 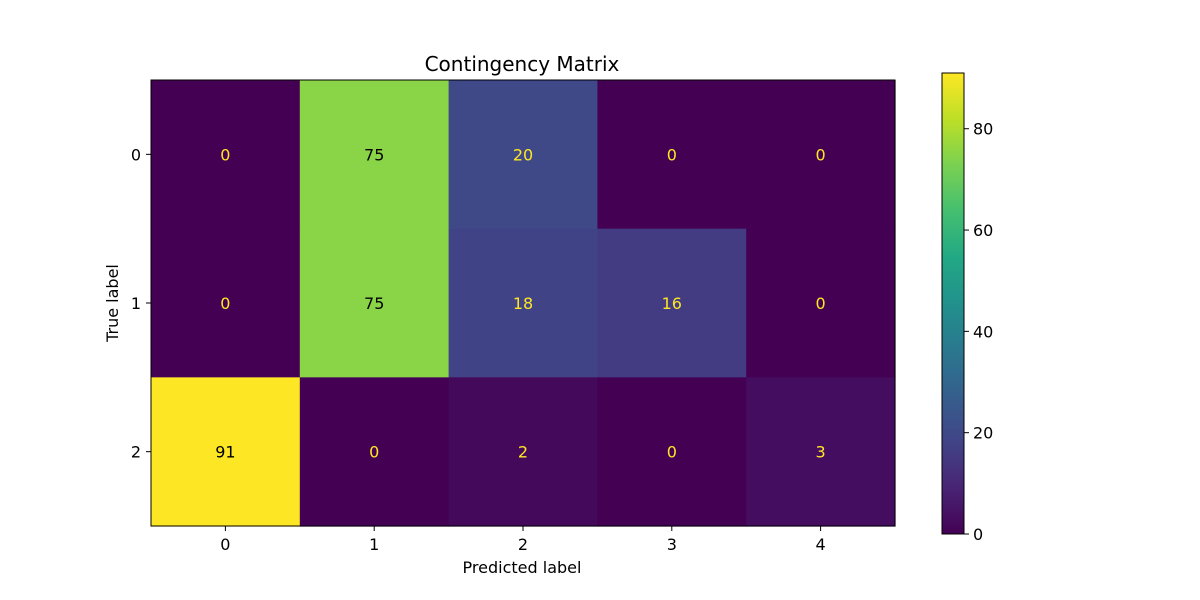 I want to click on cell-value-r0-c4: 0, so click(x=821, y=154).